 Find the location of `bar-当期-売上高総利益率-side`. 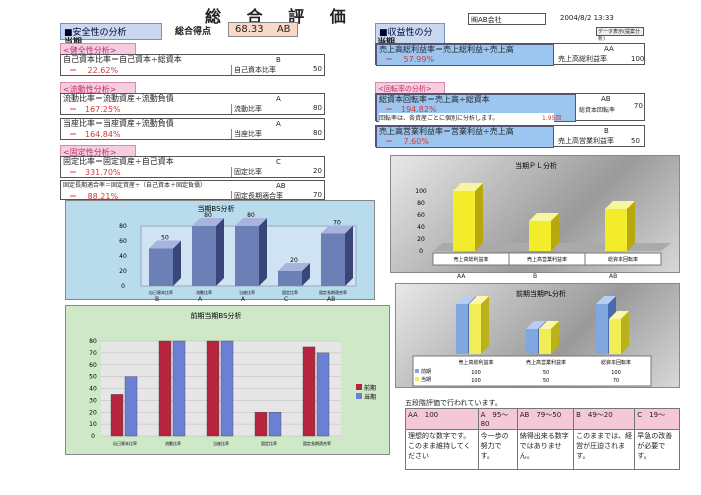

bar-当期-売上高総利益率-side is located at coordinates (485, 325).